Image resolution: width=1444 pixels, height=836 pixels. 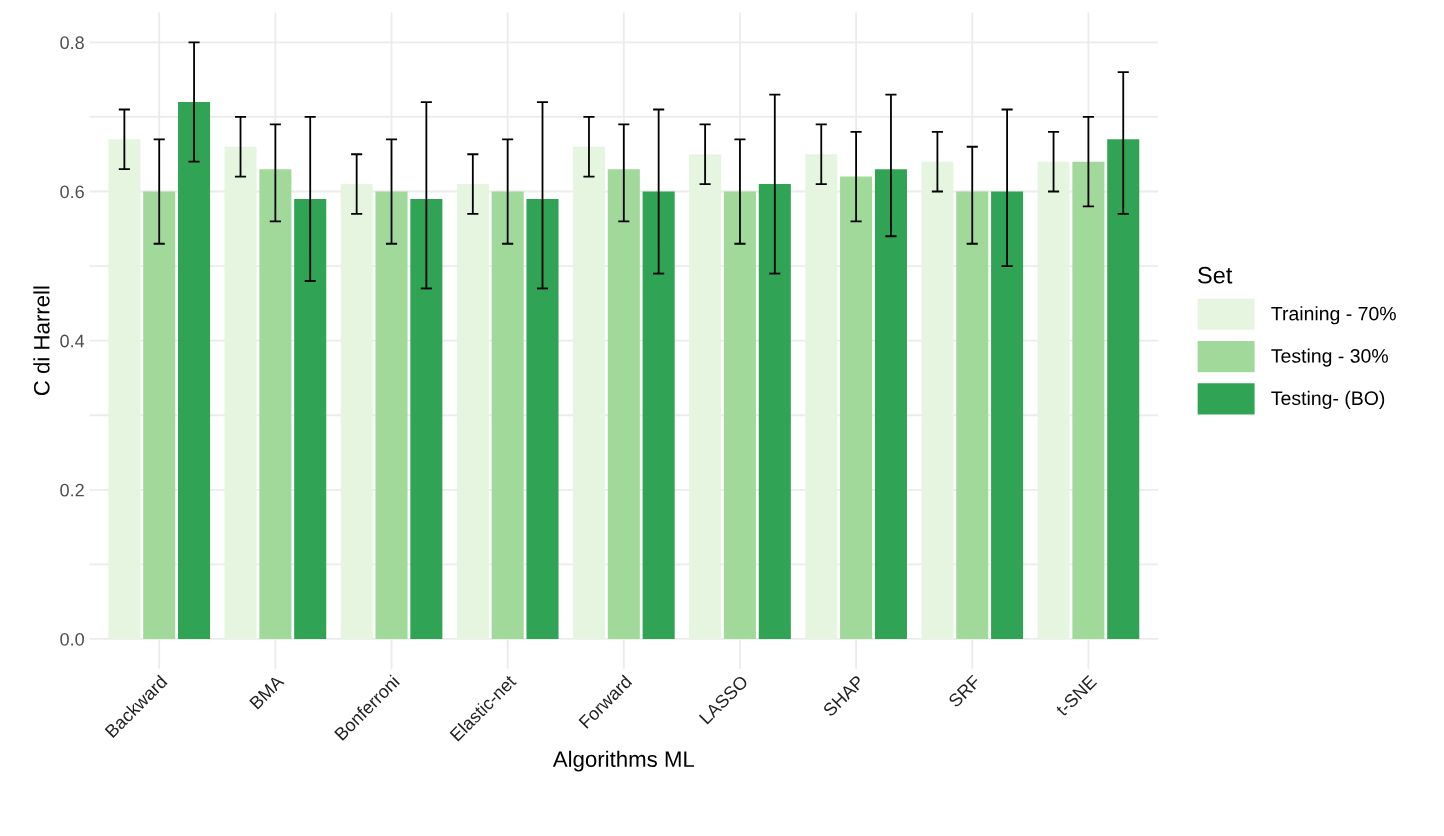 I want to click on x-axis-title: Algorithms ML, so click(x=623, y=761).